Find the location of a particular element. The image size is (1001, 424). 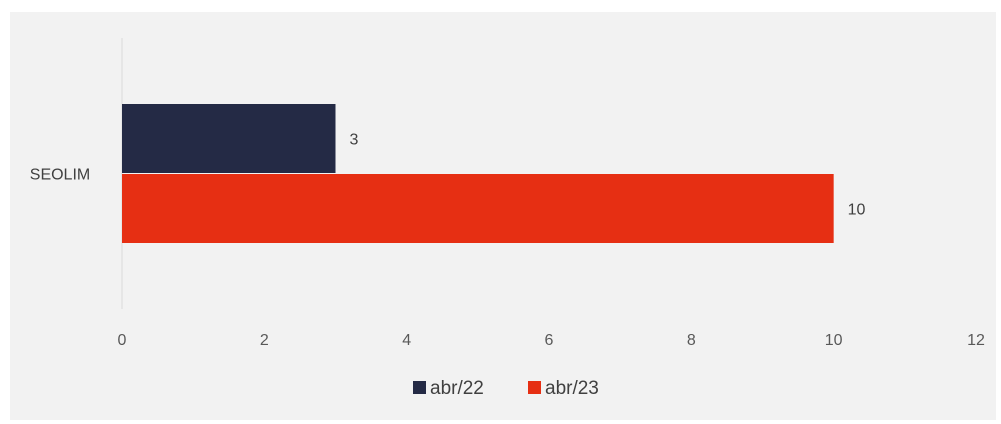

x-tick-label: 4 is located at coordinates (406, 340).